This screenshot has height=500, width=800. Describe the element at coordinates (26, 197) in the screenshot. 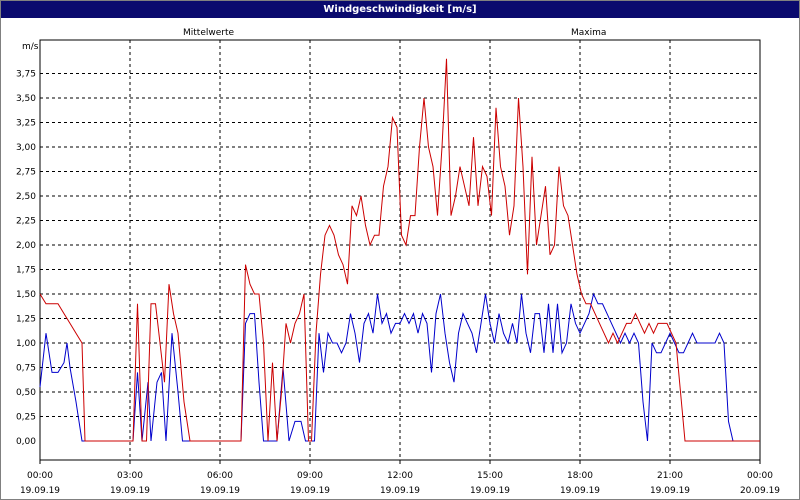

I see `y-tick-label: 2,50` at that location.